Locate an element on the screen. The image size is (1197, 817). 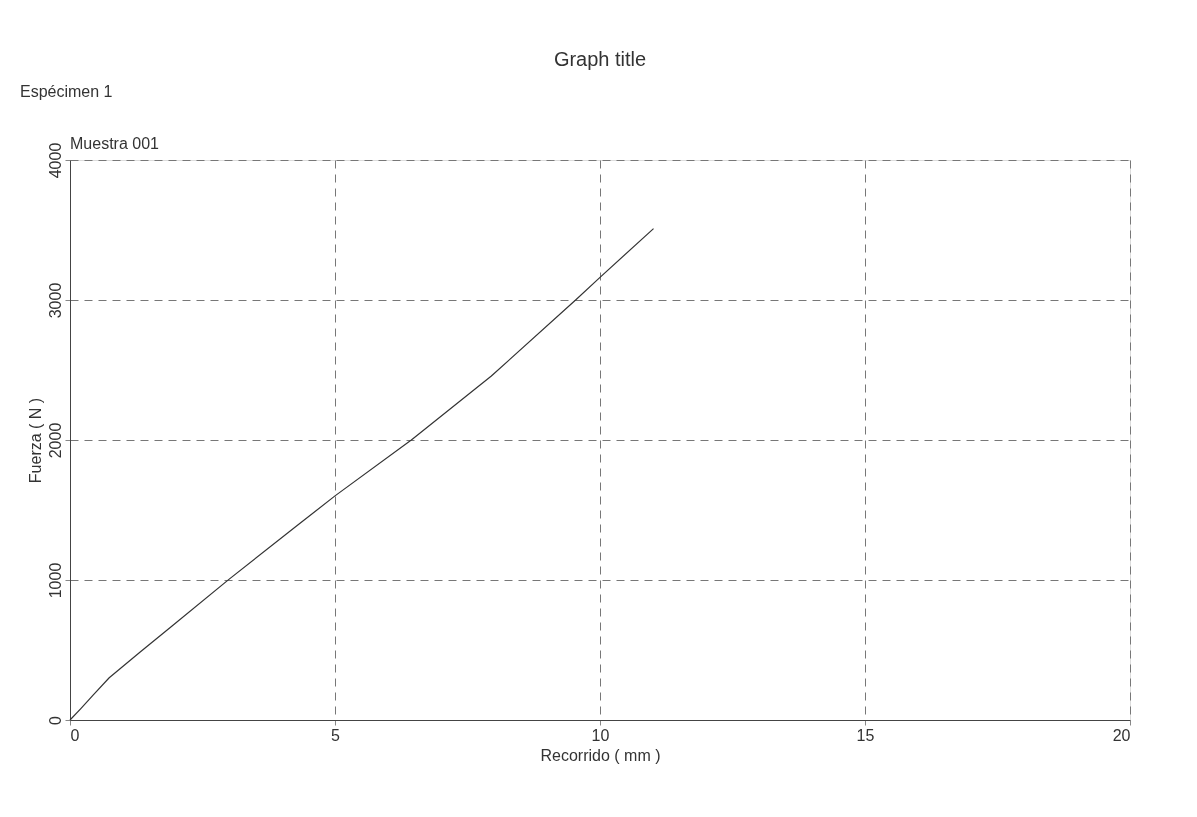
y-tick-label: 2000 is located at coordinates (55, 440).